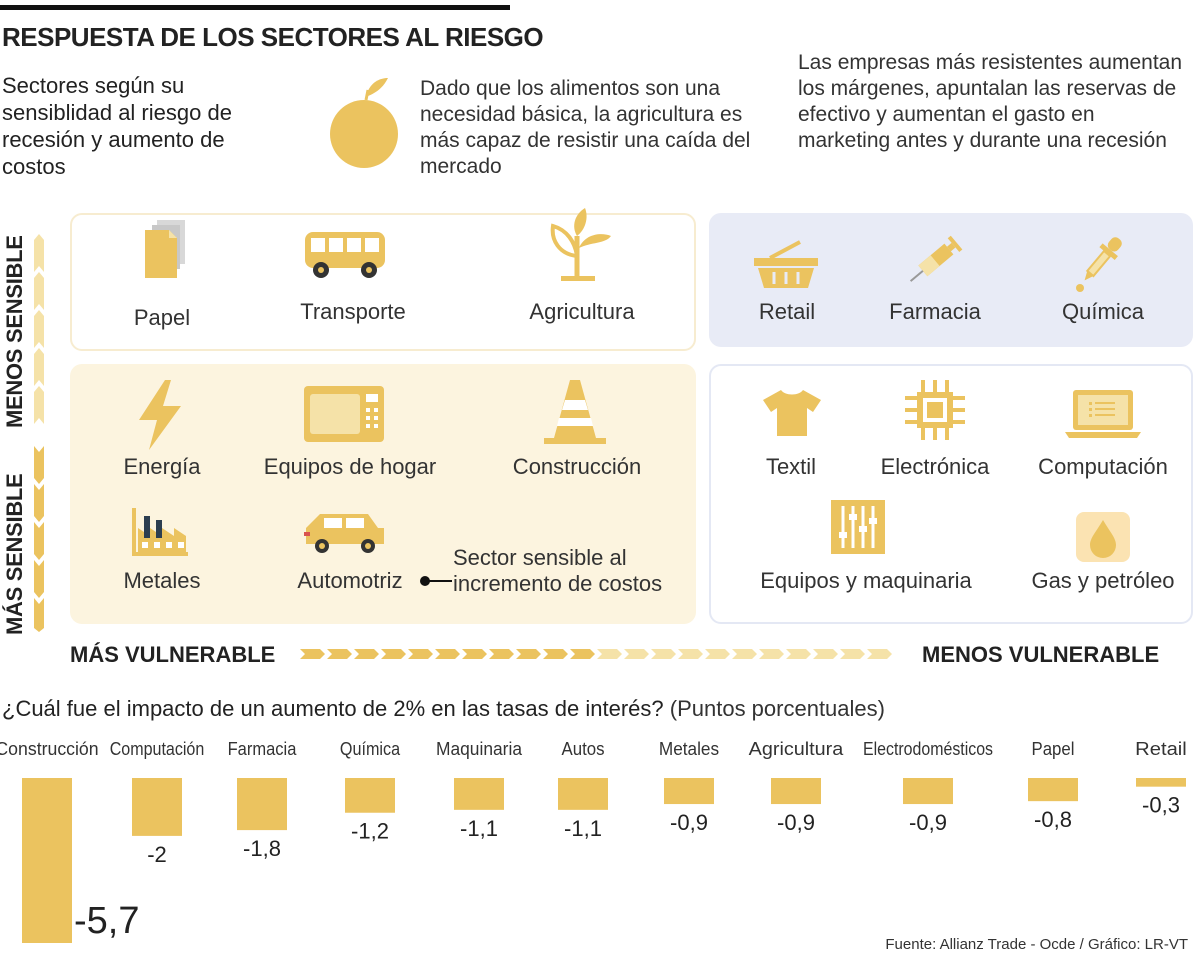 The width and height of the screenshot is (1200, 958). Describe the element at coordinates (173, 654) in the screenshot. I see `axis-more-vulnerable: MÁS VULNERABLE` at that location.